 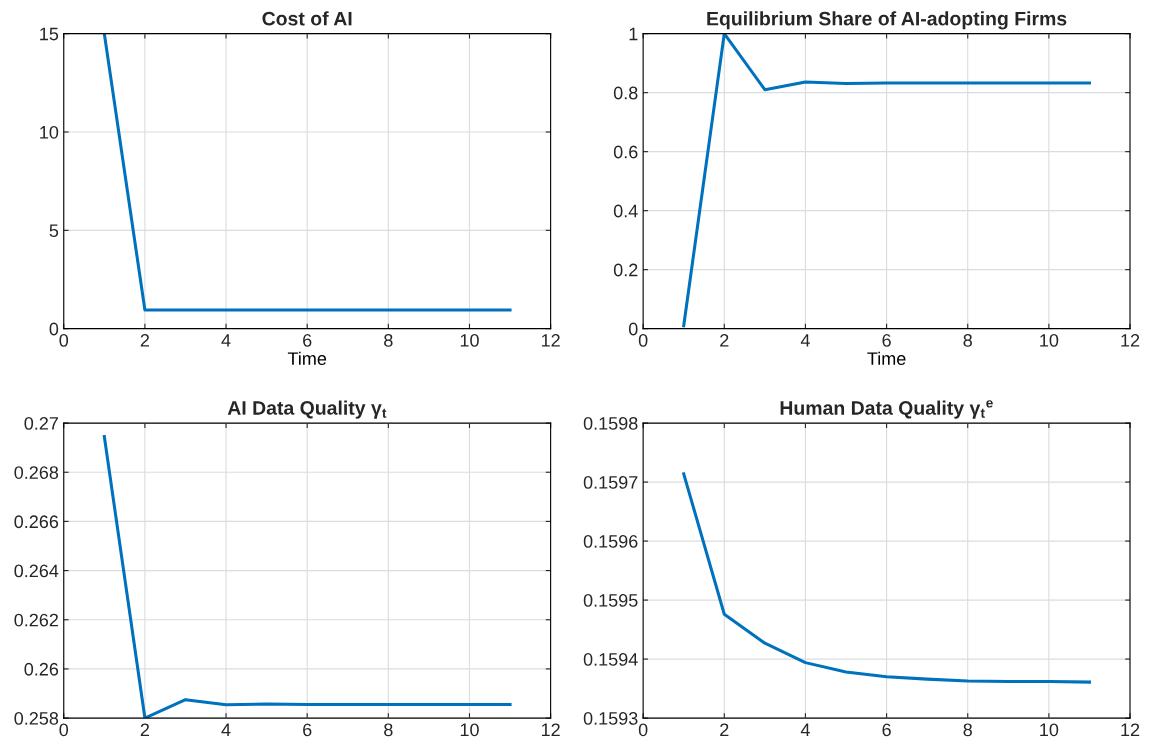 I want to click on chart-title: Human Data Quality γ$_{t}$$^{e}$, so click(x=886, y=409).